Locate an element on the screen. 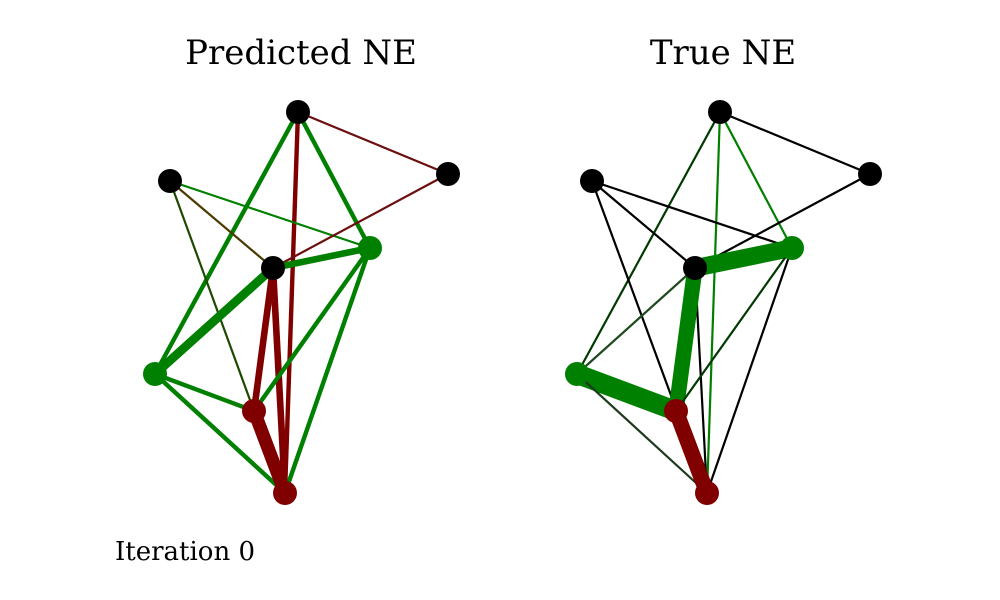  true-ne-node-n3 is located at coordinates (592, 181).